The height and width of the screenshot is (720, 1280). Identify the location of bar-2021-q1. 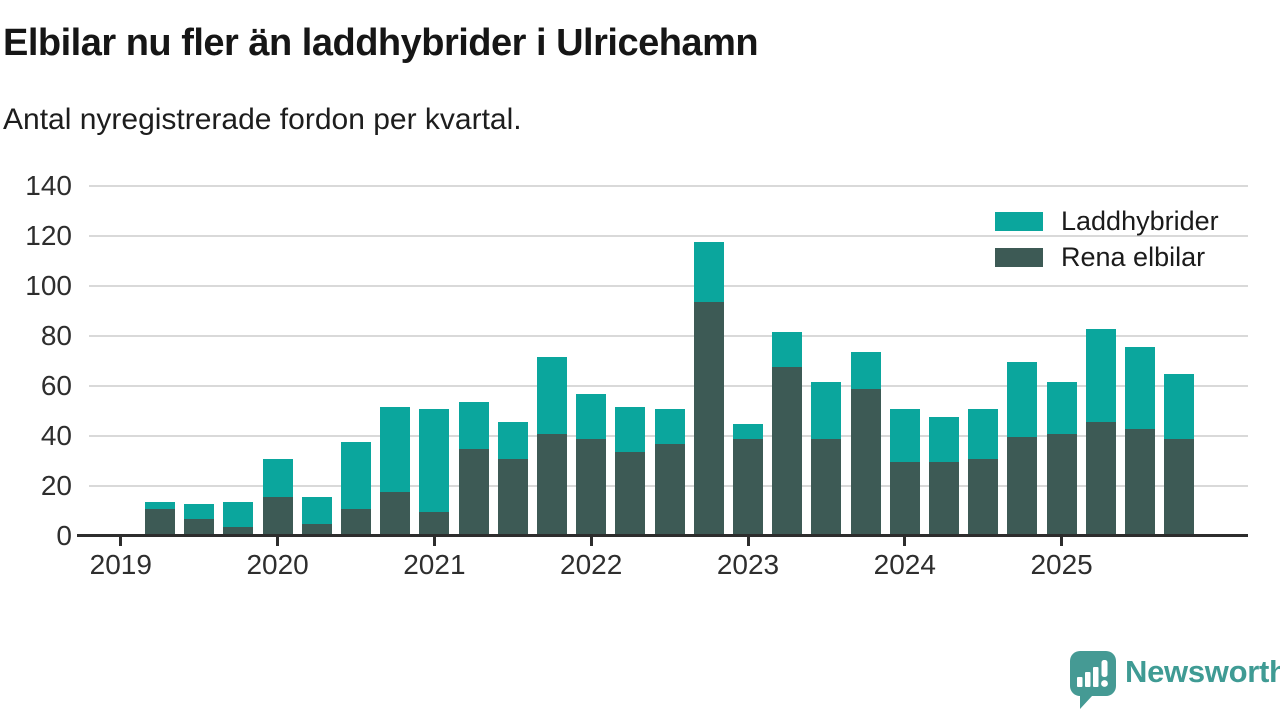
(434, 471).